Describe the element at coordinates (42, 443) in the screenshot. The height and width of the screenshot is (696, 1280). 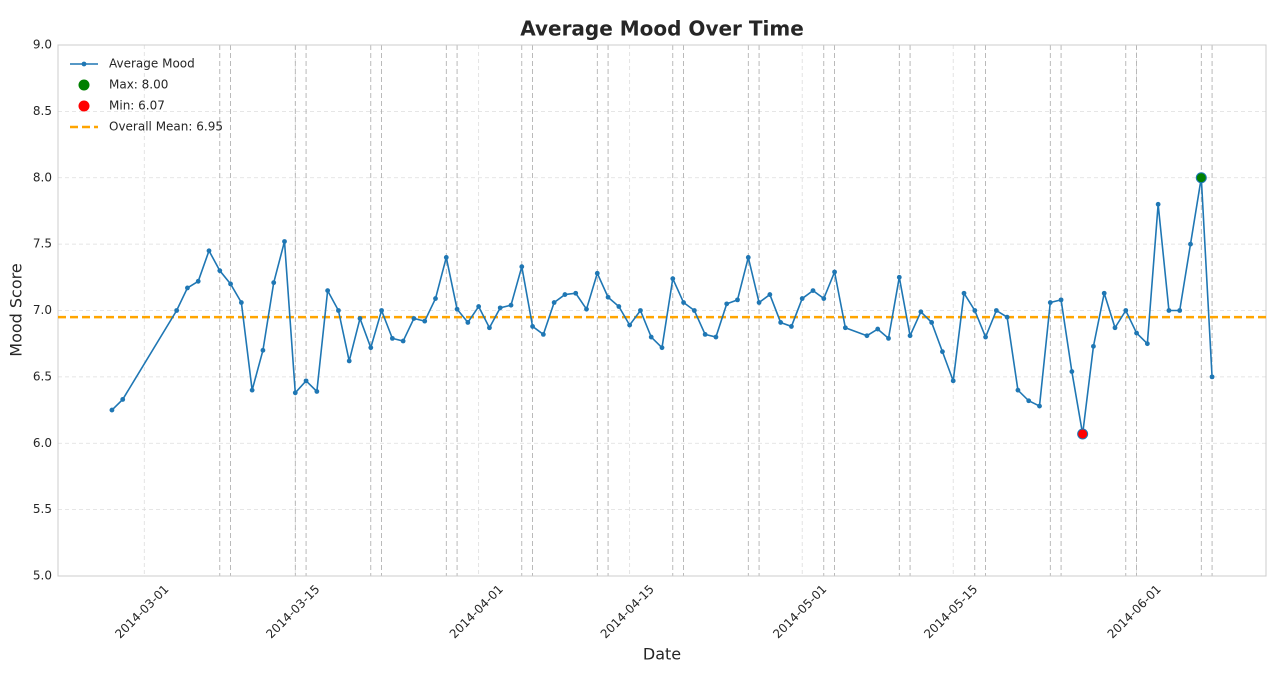
I see `y-tick-label: 6.0` at that location.